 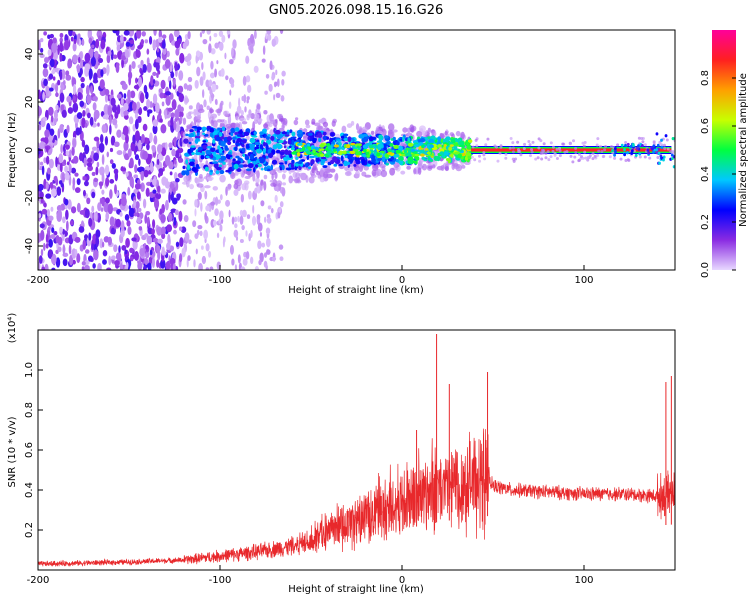 What do you see at coordinates (29, 410) in the screenshot?
I see `snr-y-tick-label: 0.8` at bounding box center [29, 410].